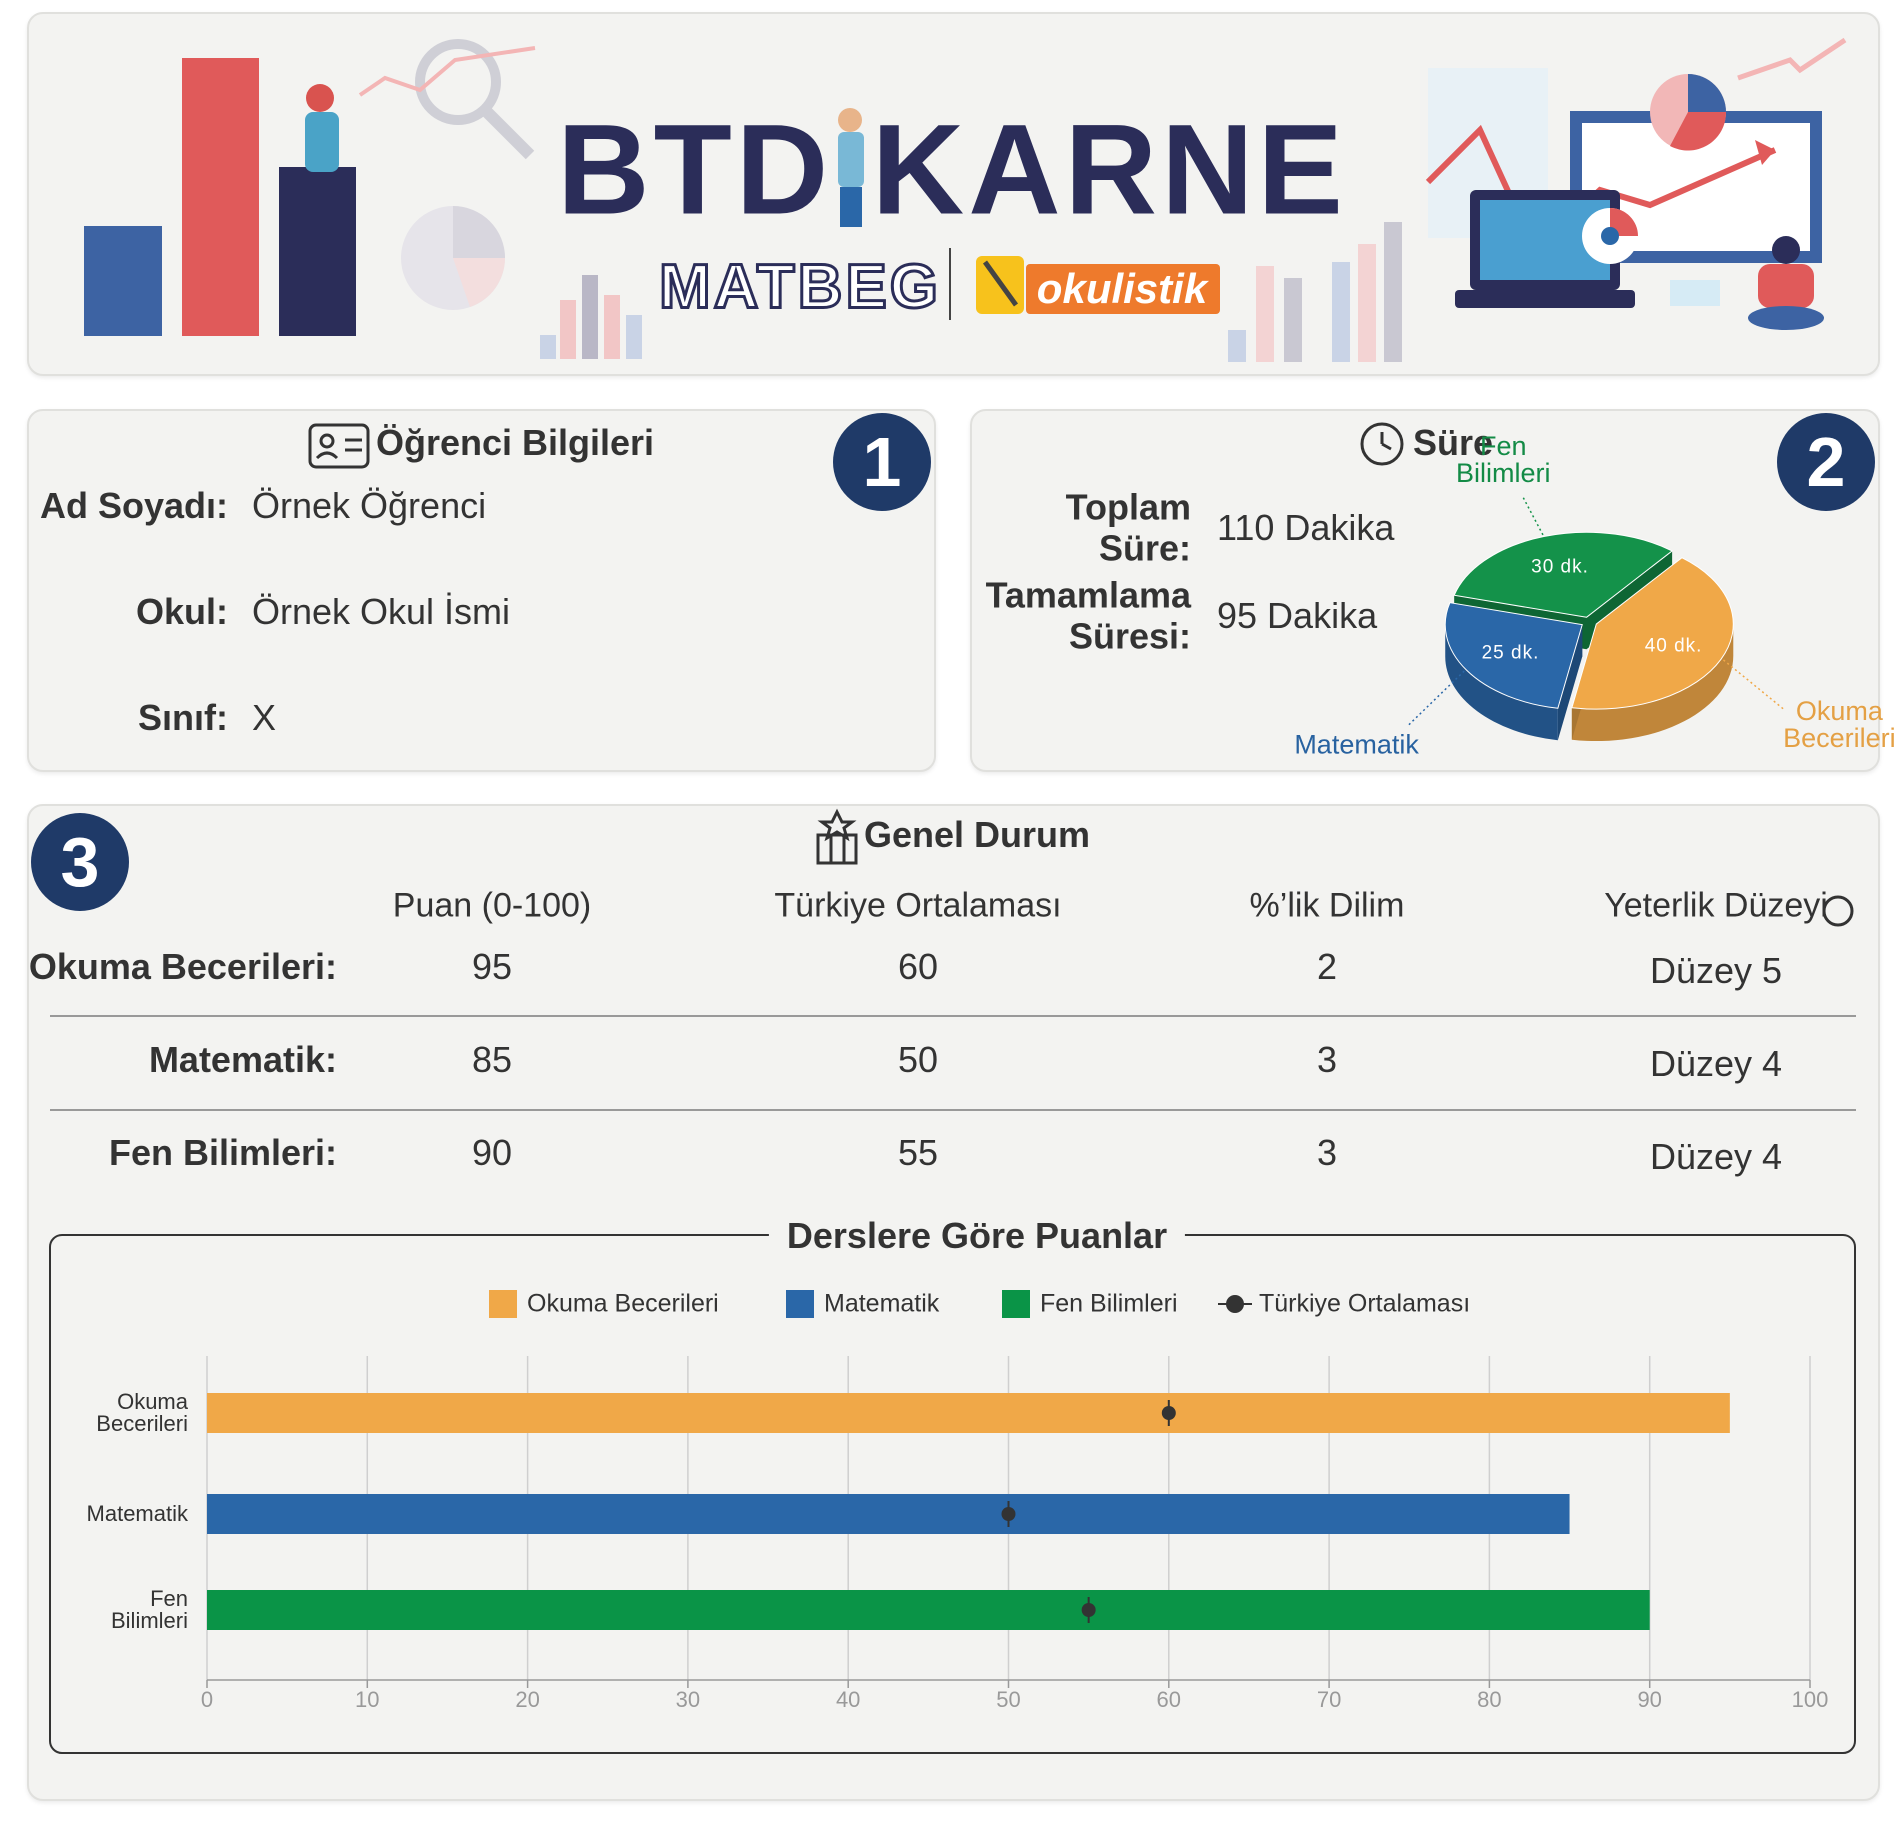 Image resolution: width=1902 pixels, height=1822 pixels. I want to click on pie-value-label: 25 dk., so click(1510, 653).